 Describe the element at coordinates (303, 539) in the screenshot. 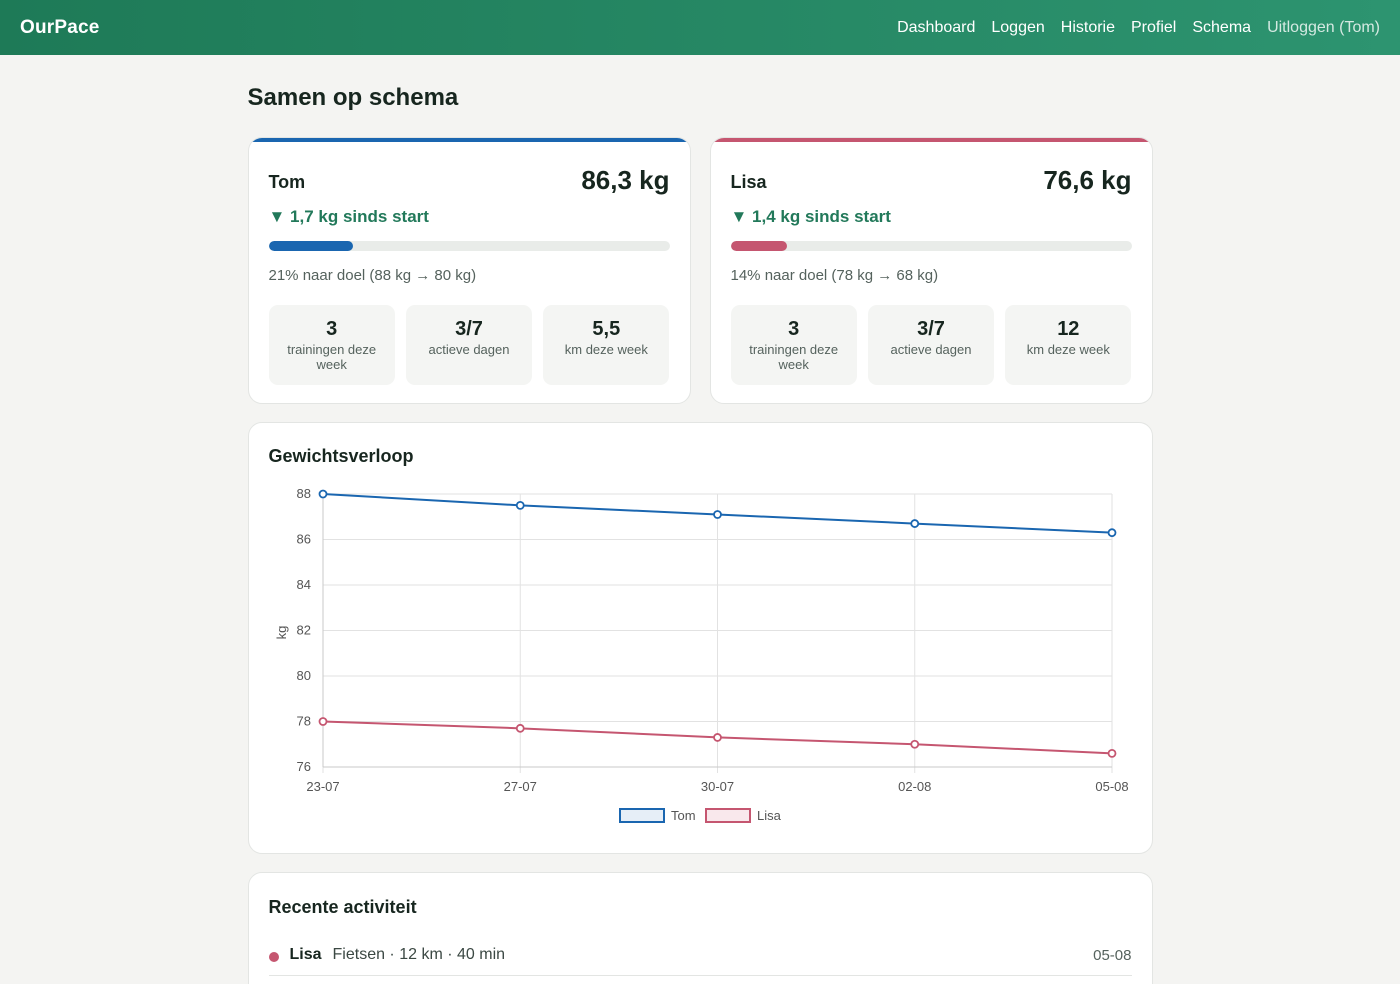

I see `y-tick-label: 86` at that location.